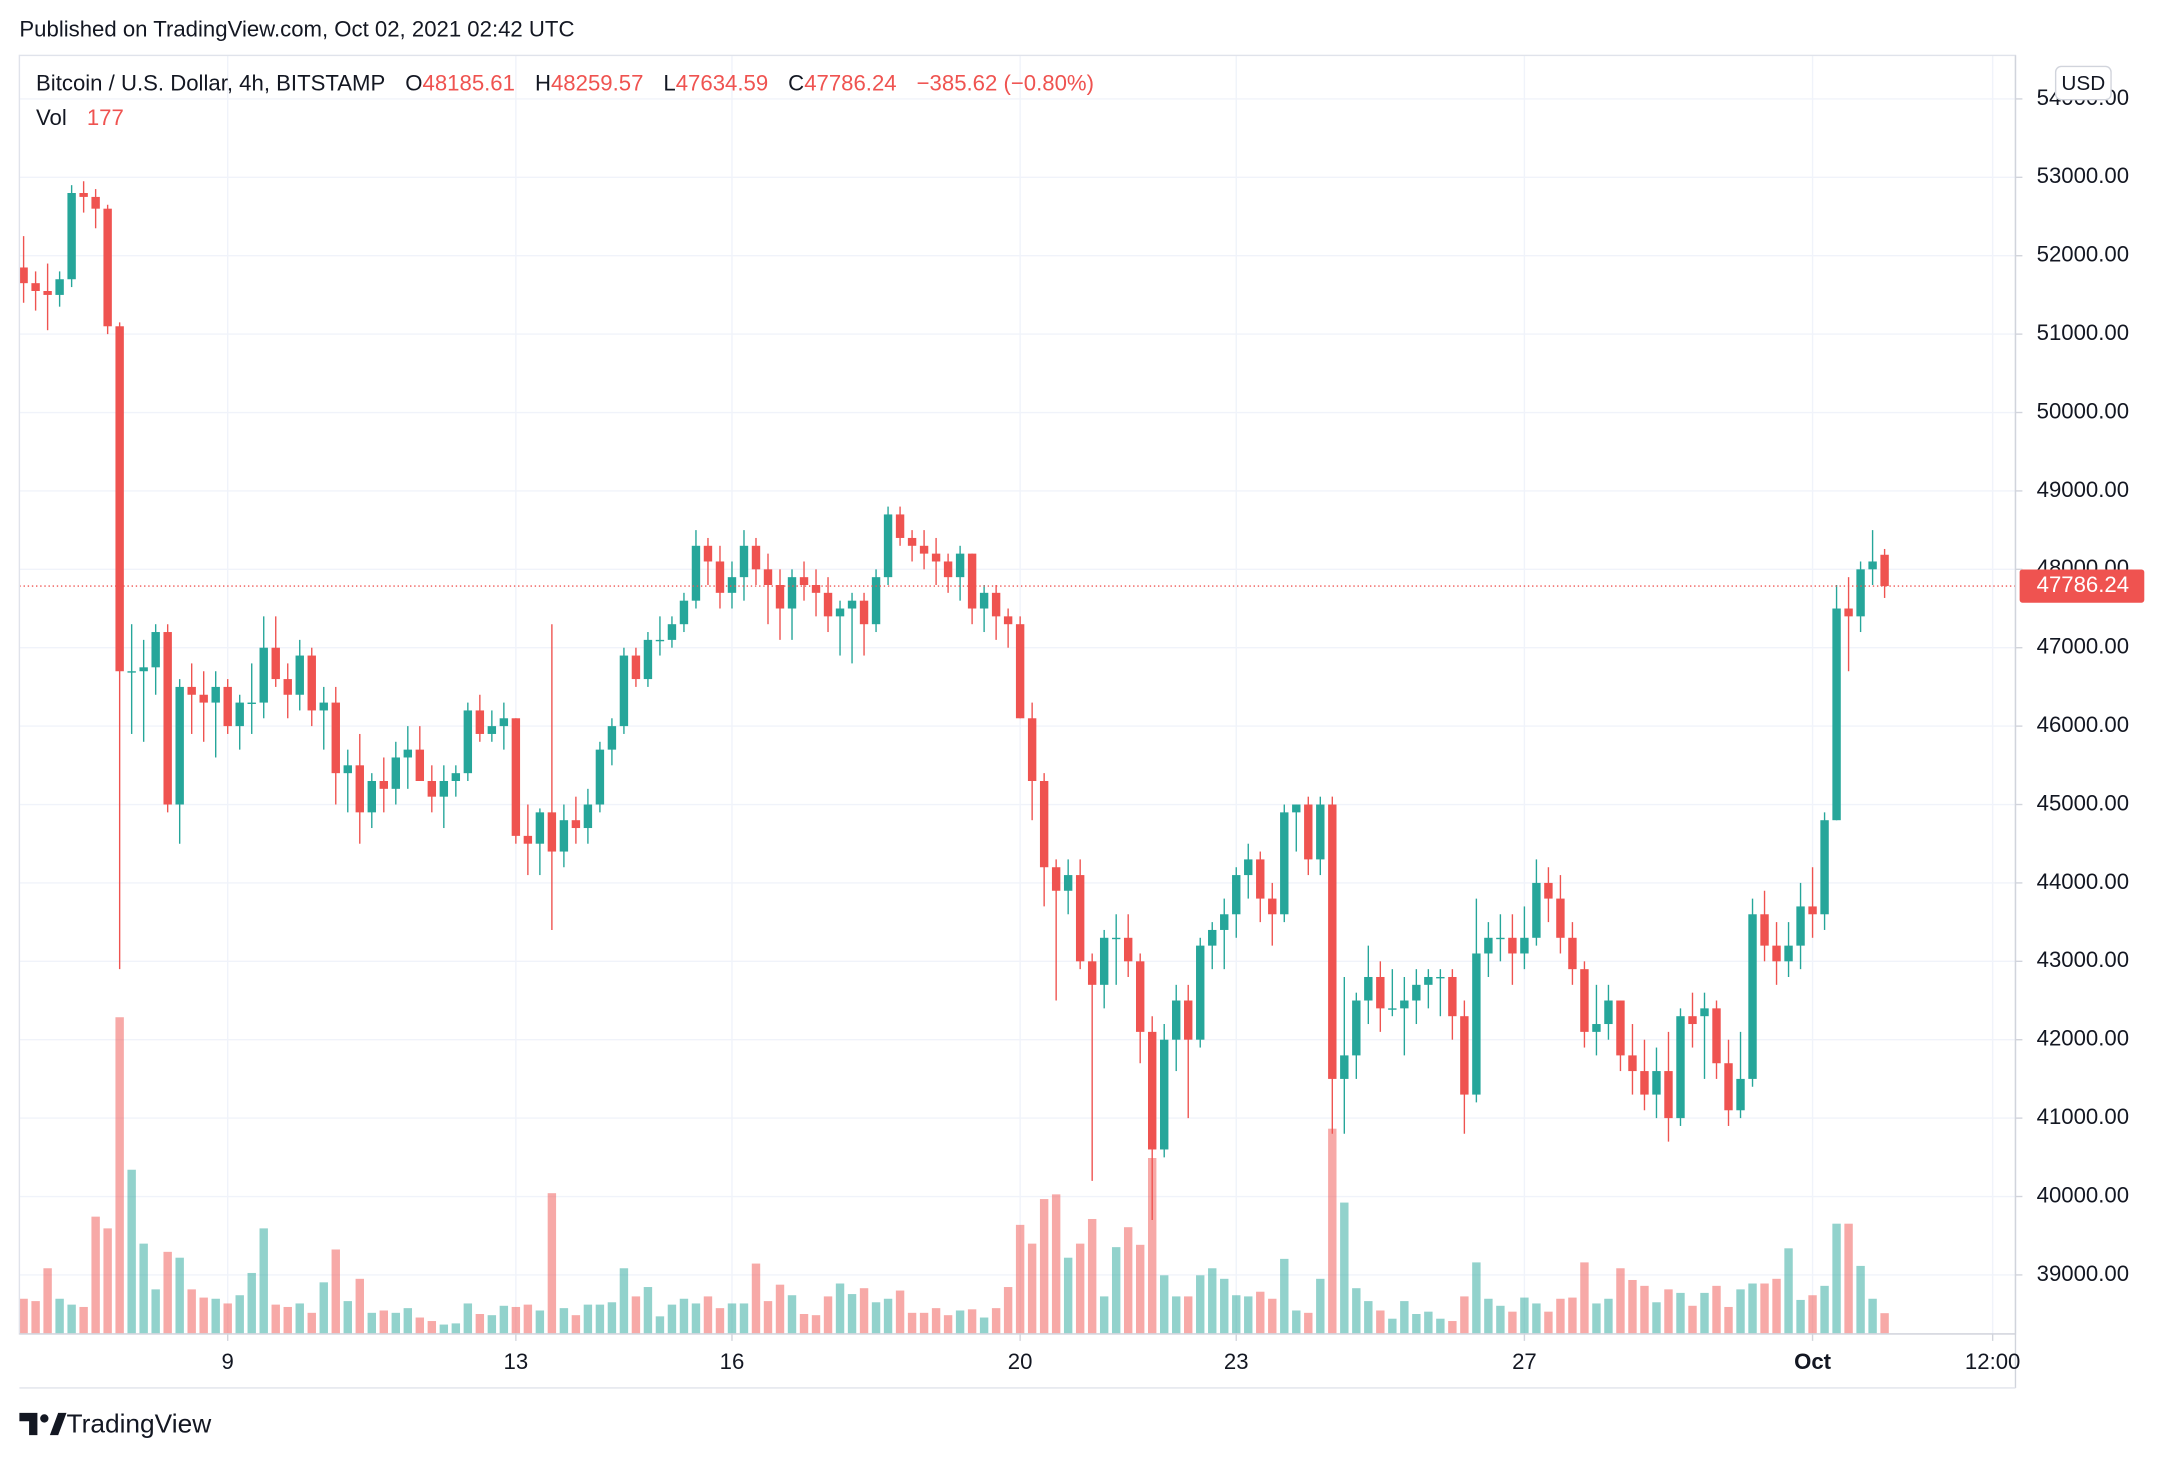  I want to click on change-value: −385.62 (−0.80%), so click(1005, 82).